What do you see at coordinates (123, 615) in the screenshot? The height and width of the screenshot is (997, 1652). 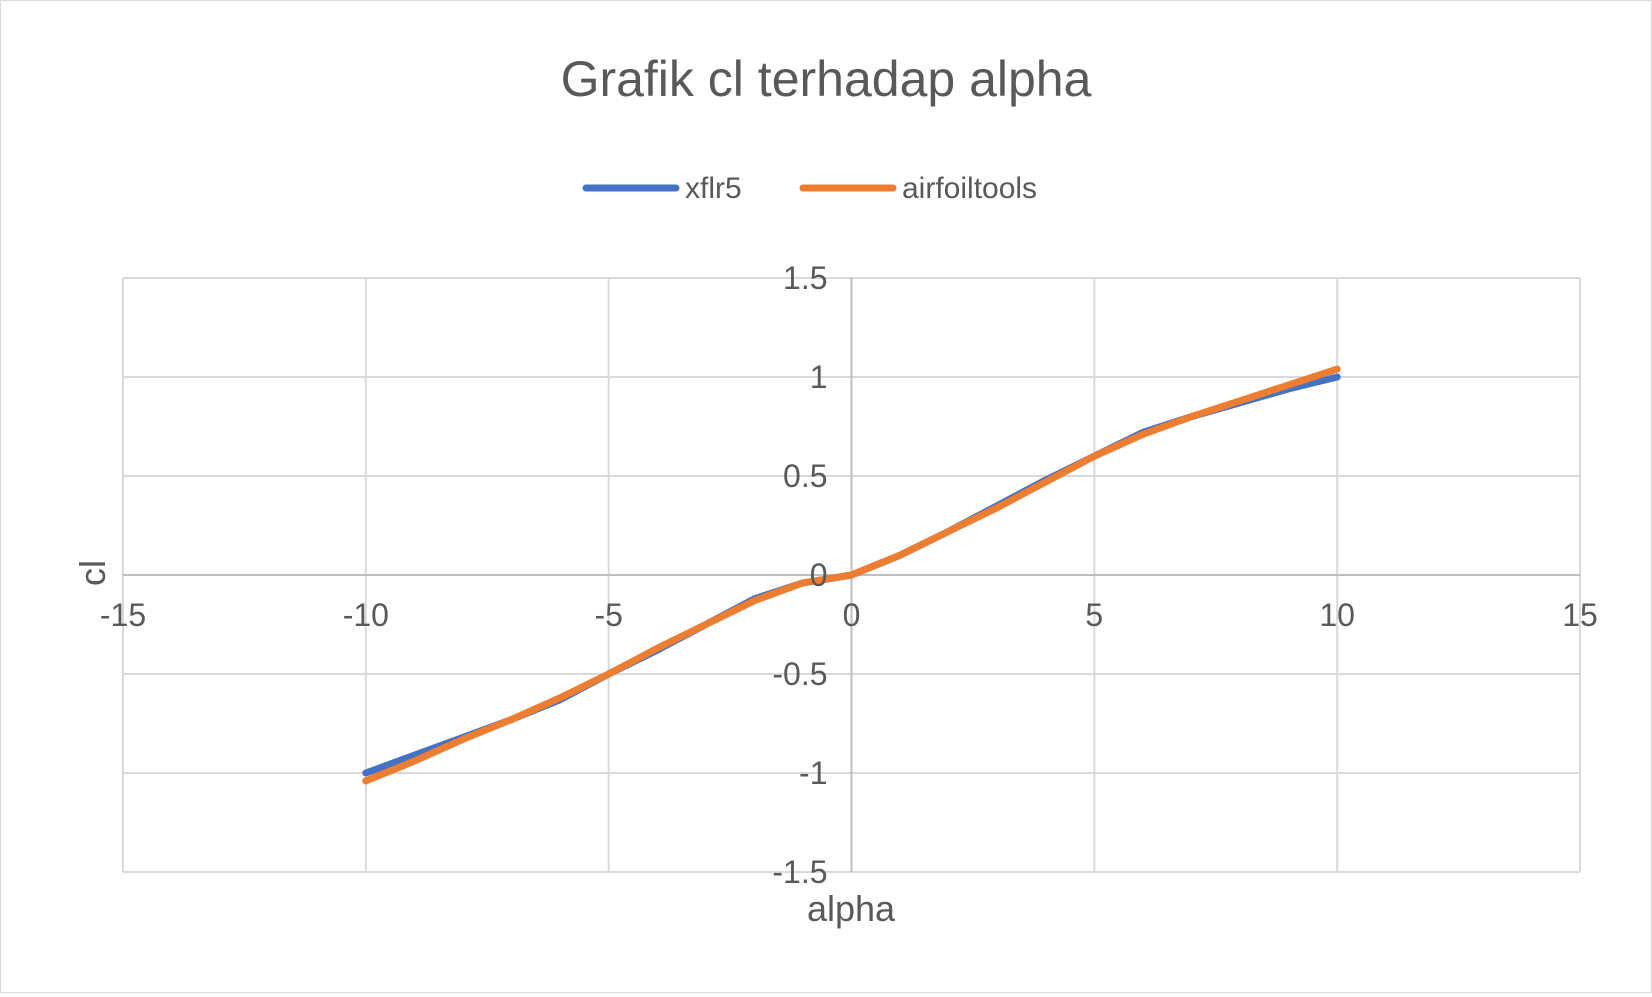 I see `x-tick-label: -15` at bounding box center [123, 615].